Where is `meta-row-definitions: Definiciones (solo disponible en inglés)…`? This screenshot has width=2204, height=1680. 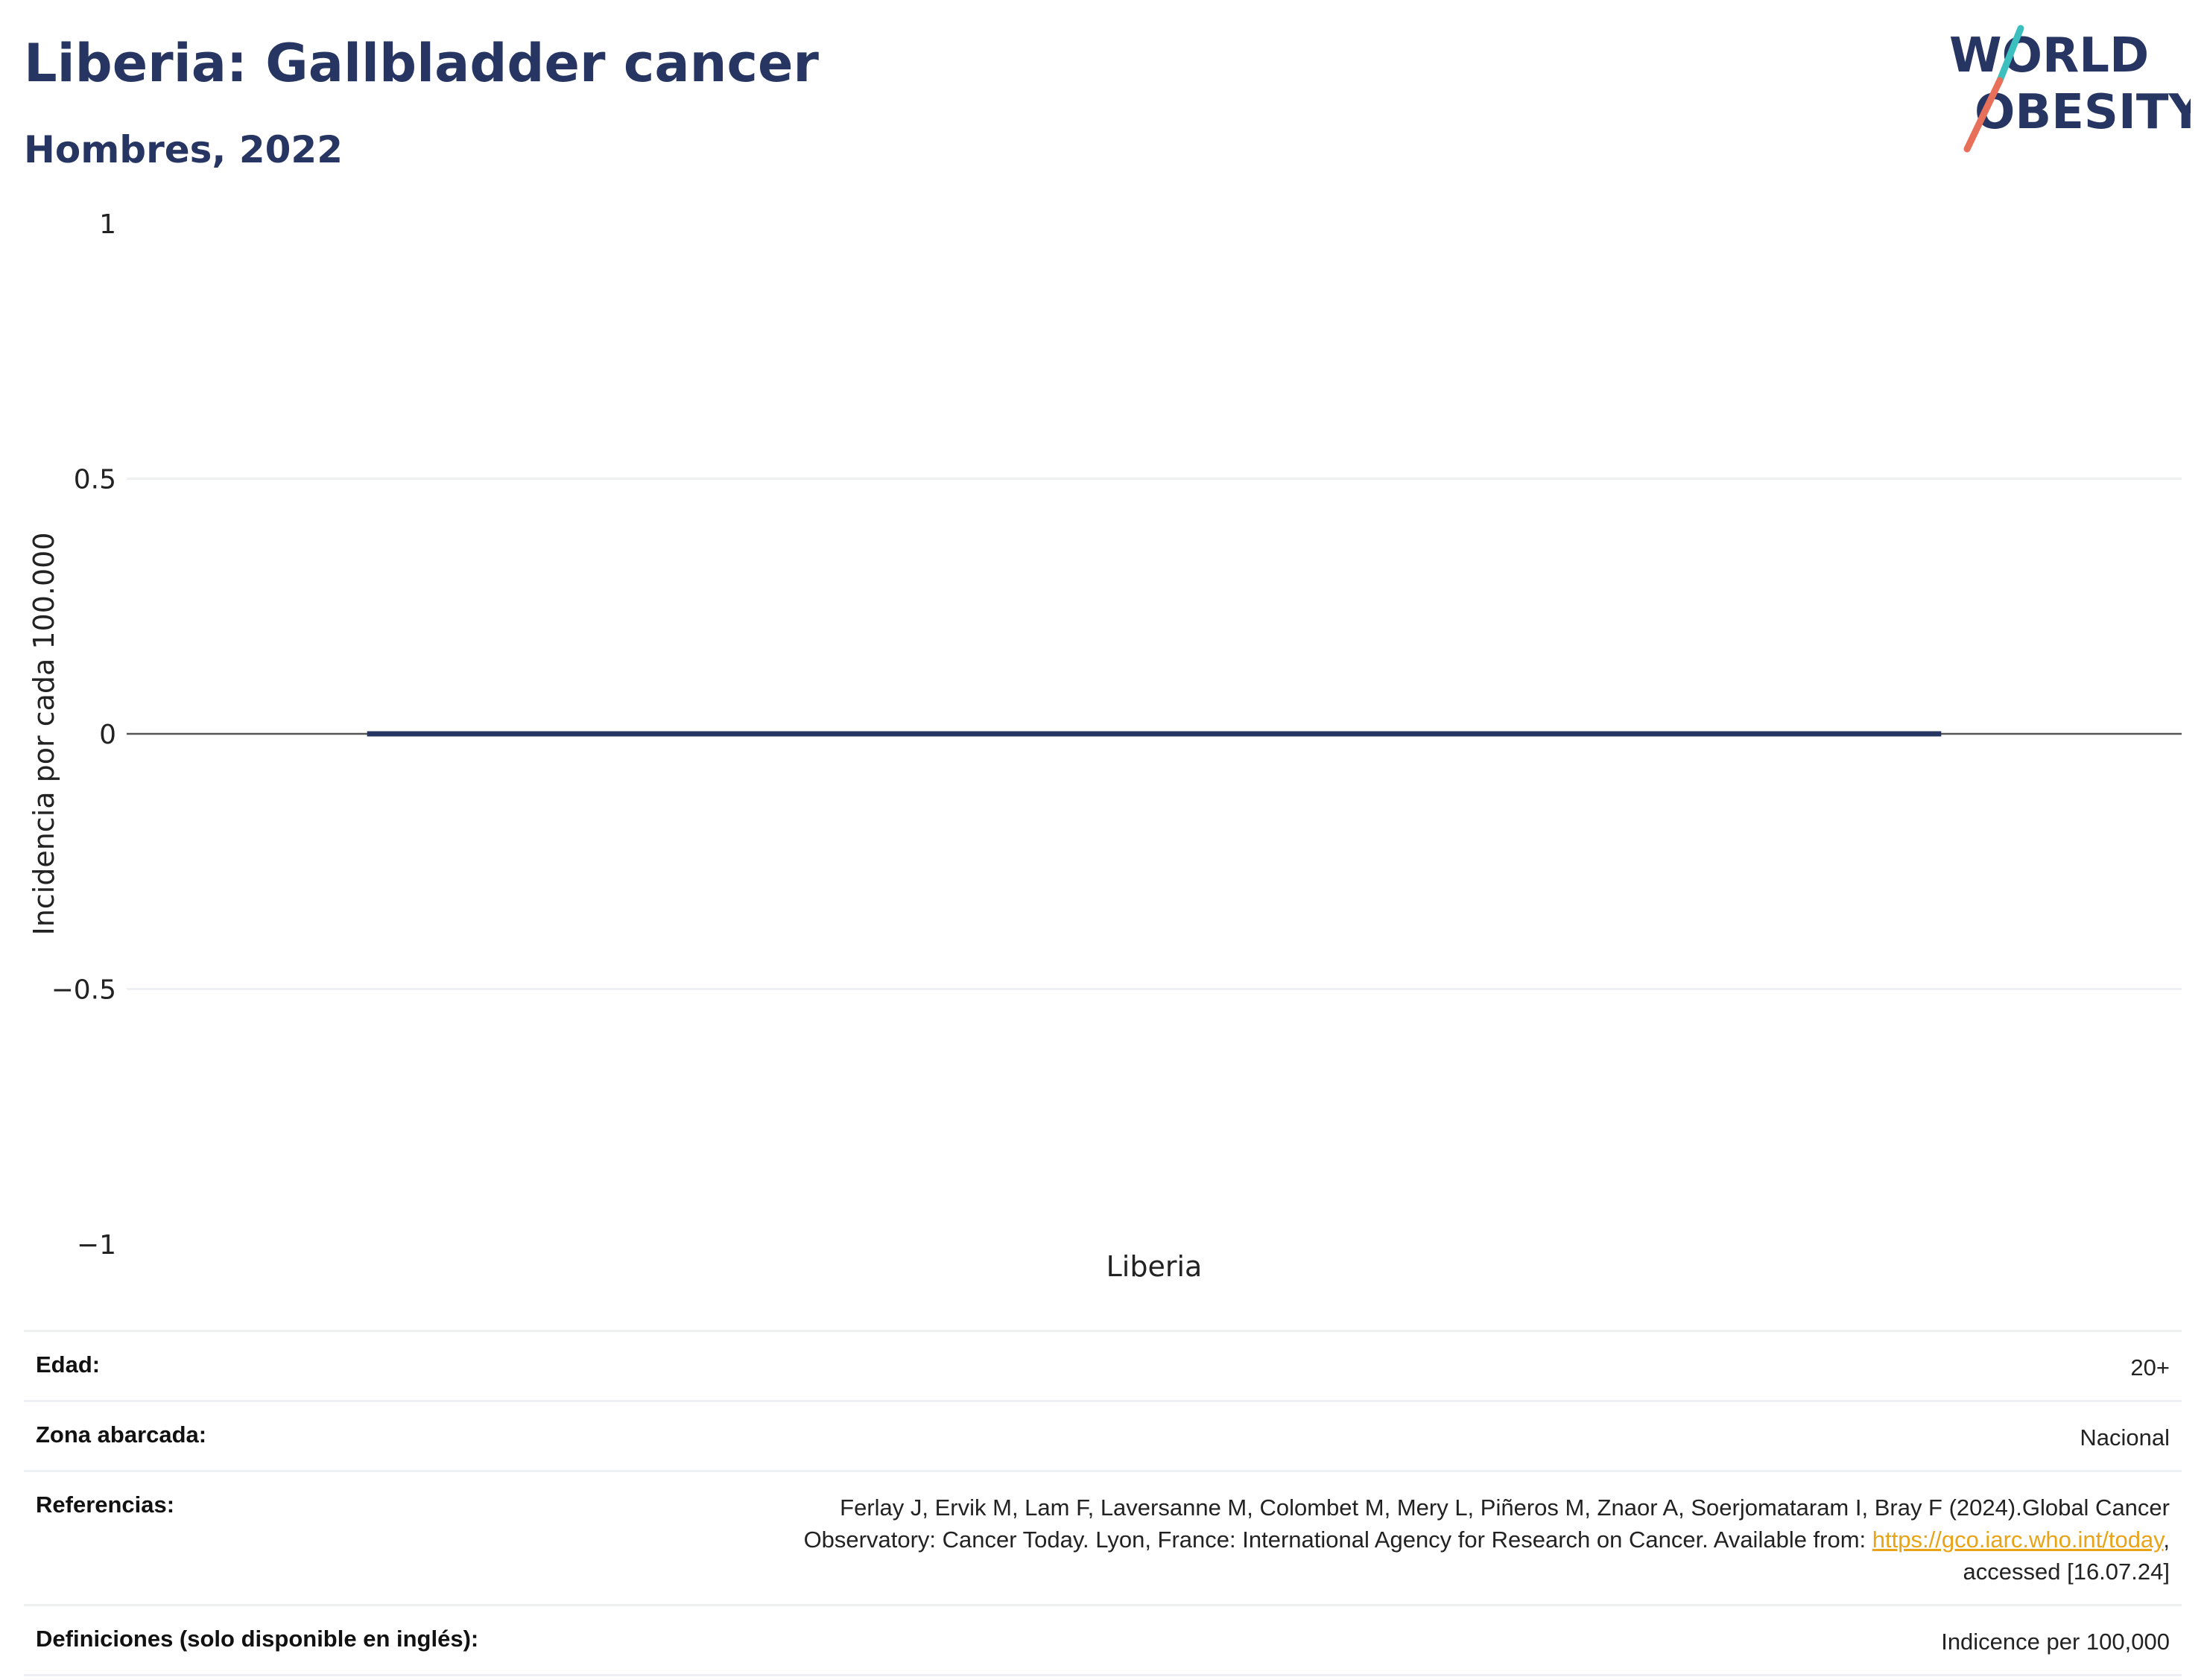
meta-row-definitions: Definiciones (solo disponible en inglés)… is located at coordinates (1103, 1640).